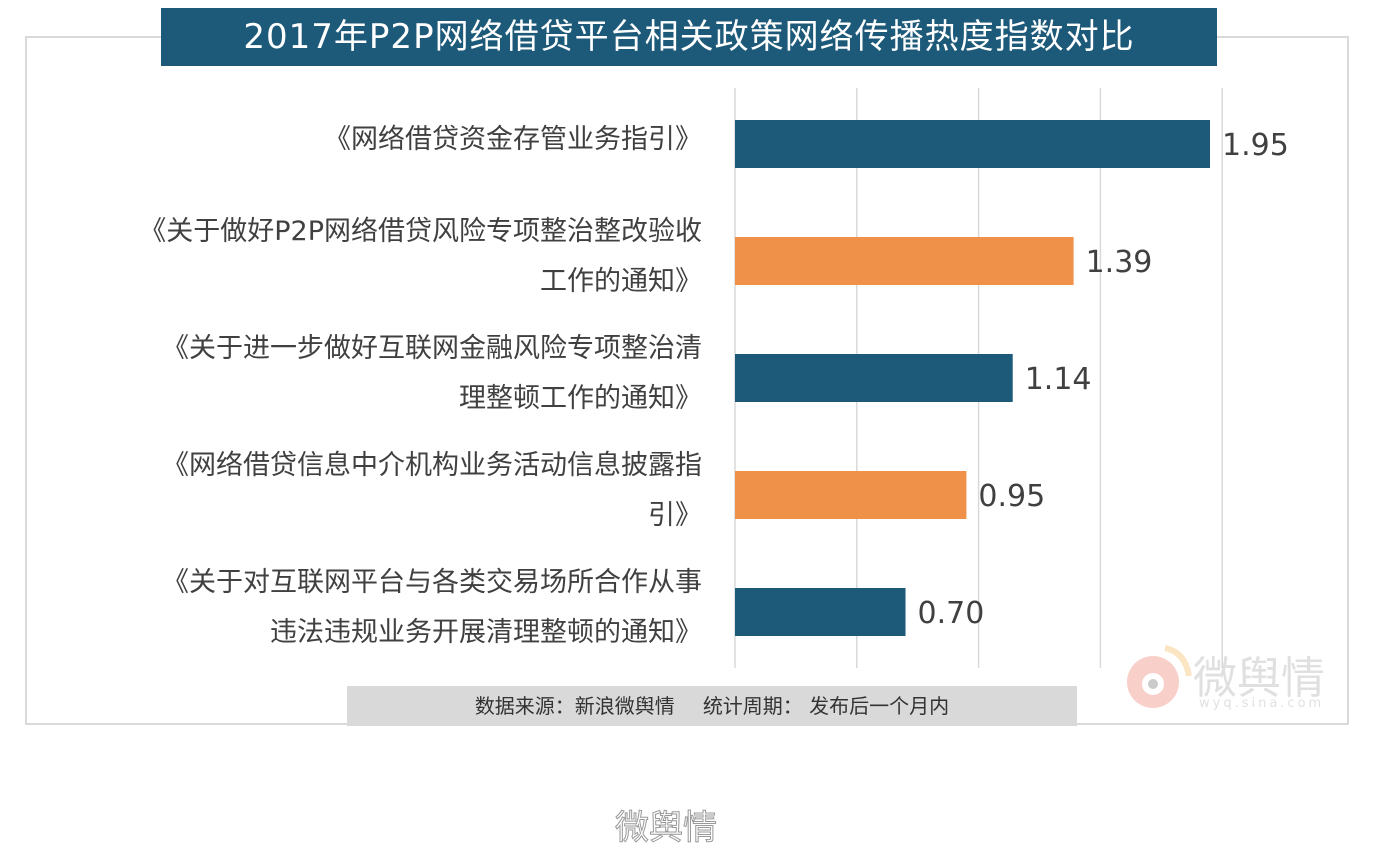  I want to click on bottom-watermark: 微舆情, so click(666, 828).